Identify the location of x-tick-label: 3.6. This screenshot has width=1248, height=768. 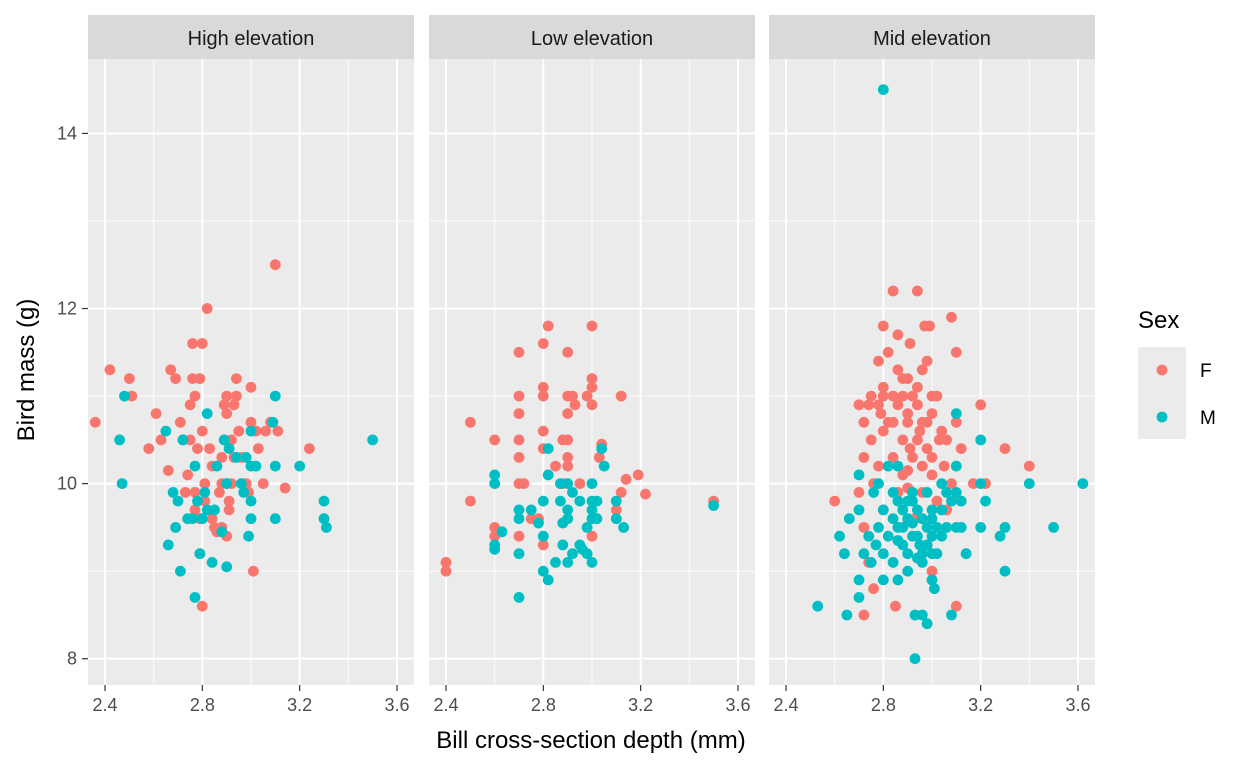
(1077, 705).